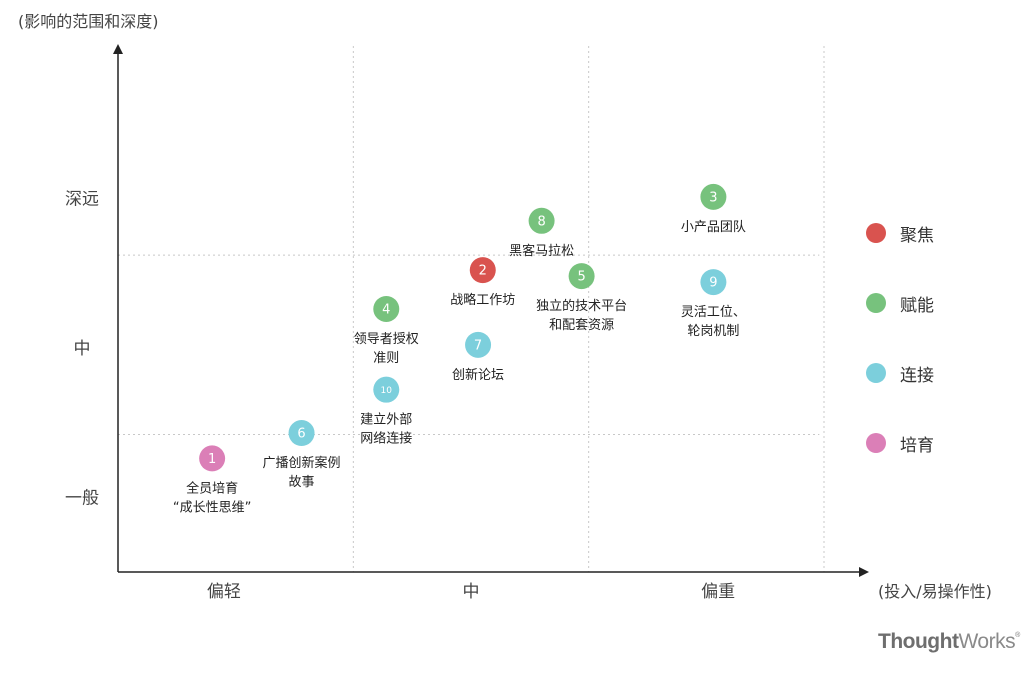 This screenshot has width=1024, height=673. Describe the element at coordinates (471, 592) in the screenshot. I see `x-tick-label: 中` at that location.